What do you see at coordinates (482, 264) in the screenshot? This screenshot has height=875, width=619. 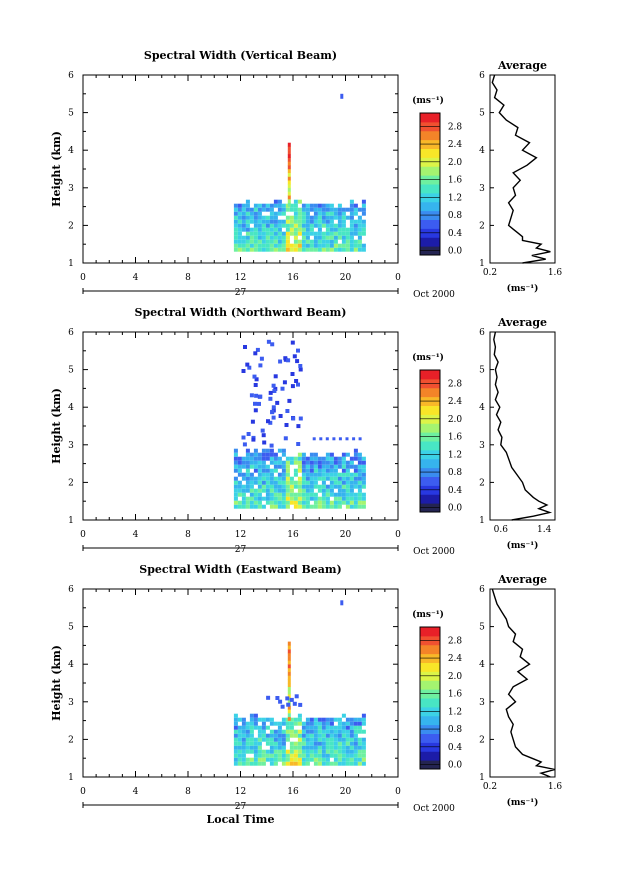 I see `average-y-tick-label: 1` at bounding box center [482, 264].